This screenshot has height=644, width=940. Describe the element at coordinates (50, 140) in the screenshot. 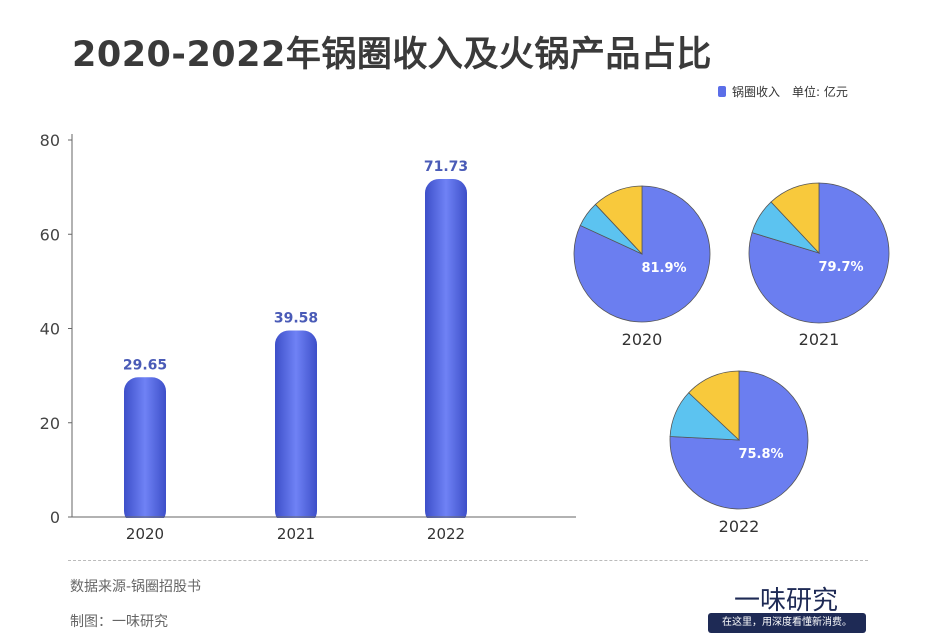

I see `y-tick-label: 80` at that location.